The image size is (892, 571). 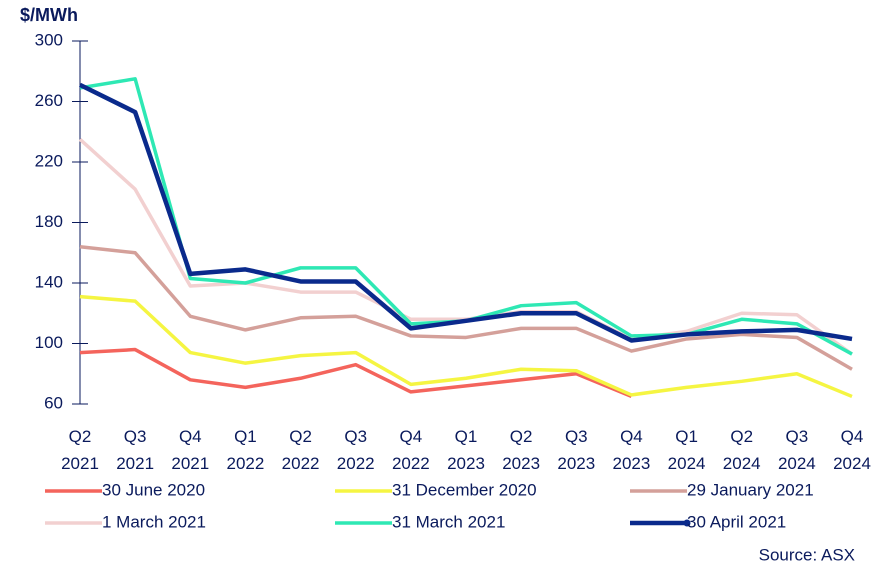 What do you see at coordinates (154, 521) in the screenshot?
I see `legend-label: 1 March 2021` at bounding box center [154, 521].